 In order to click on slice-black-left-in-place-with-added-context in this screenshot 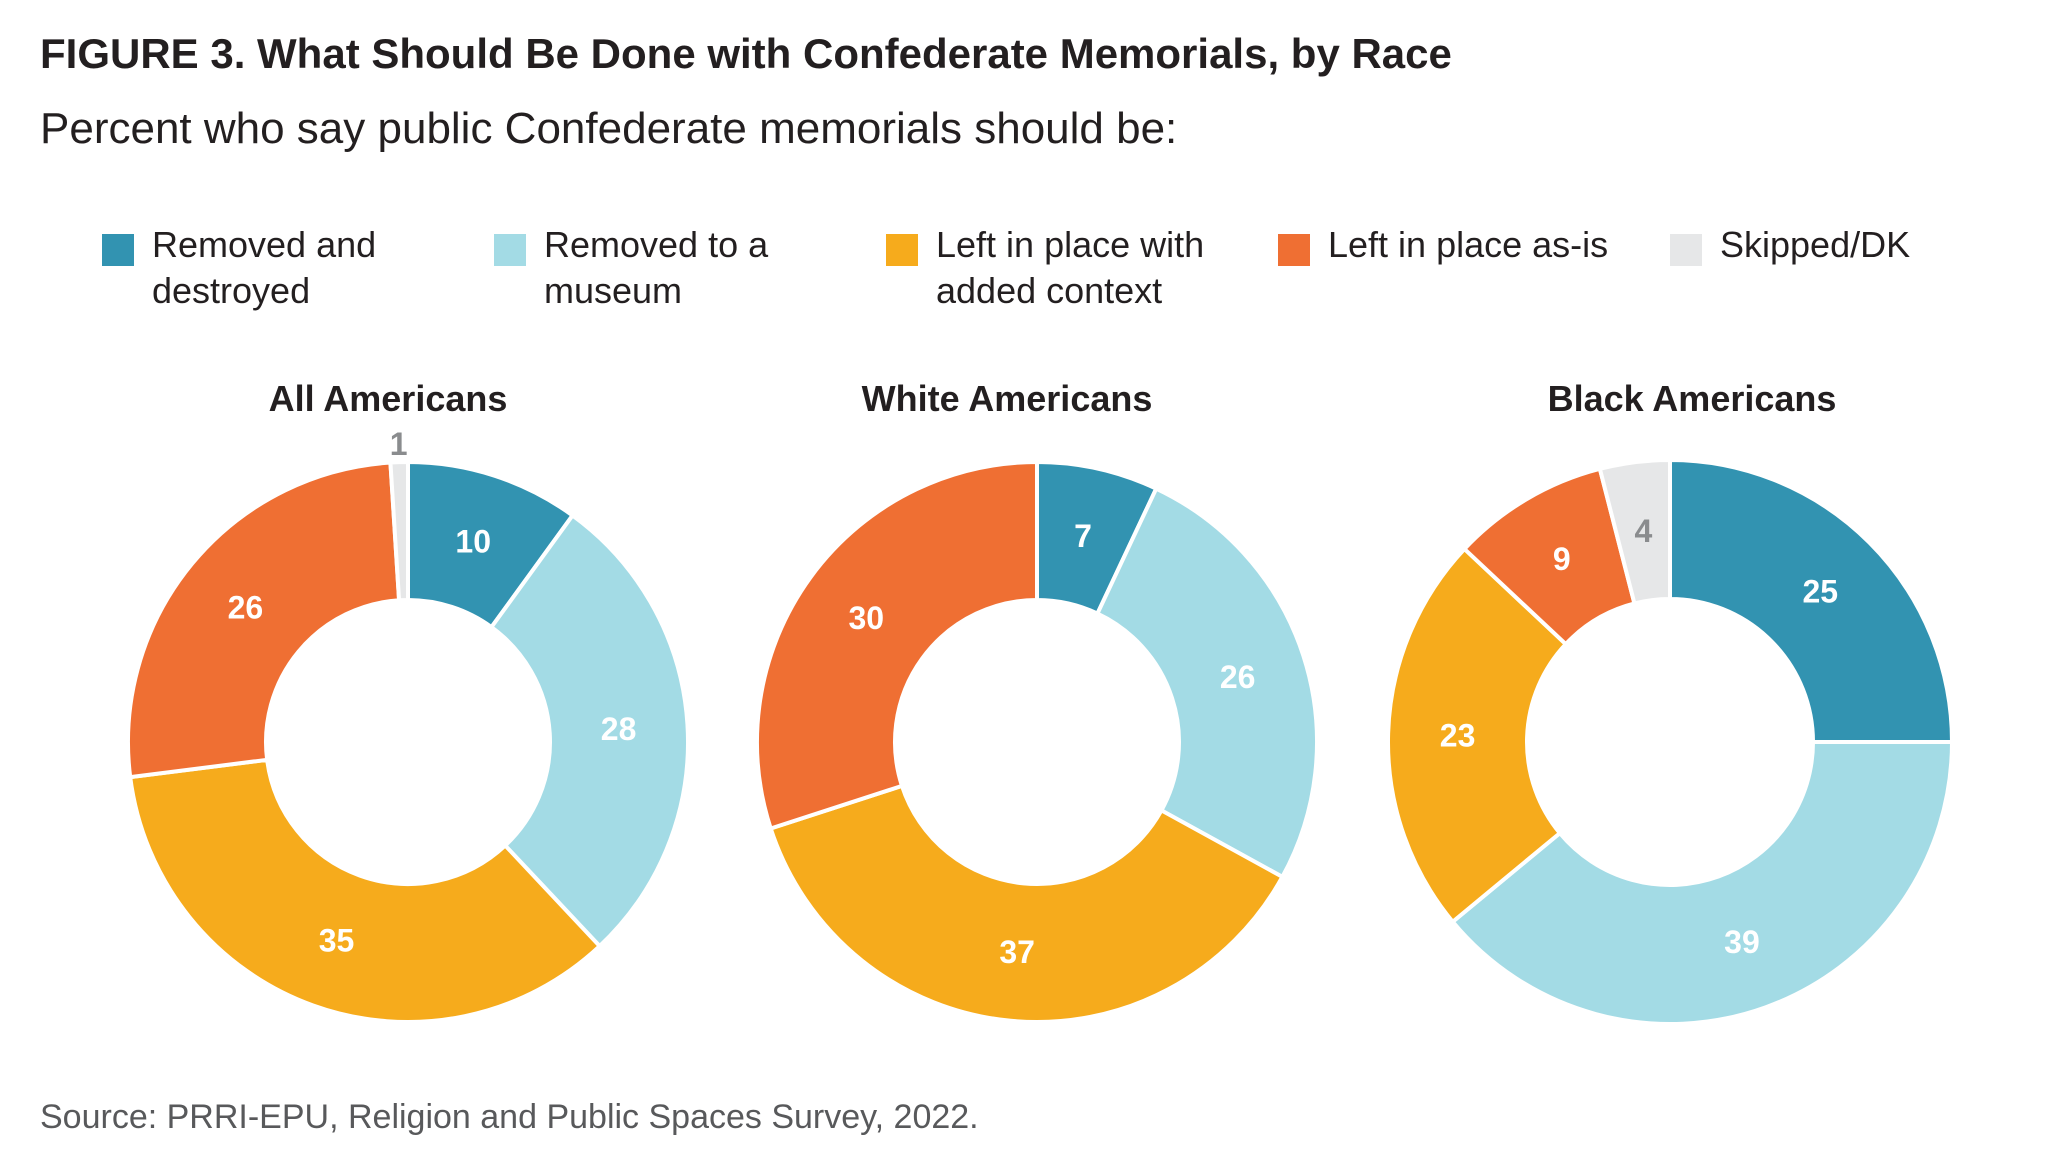, I will do `click(1477, 735)`.